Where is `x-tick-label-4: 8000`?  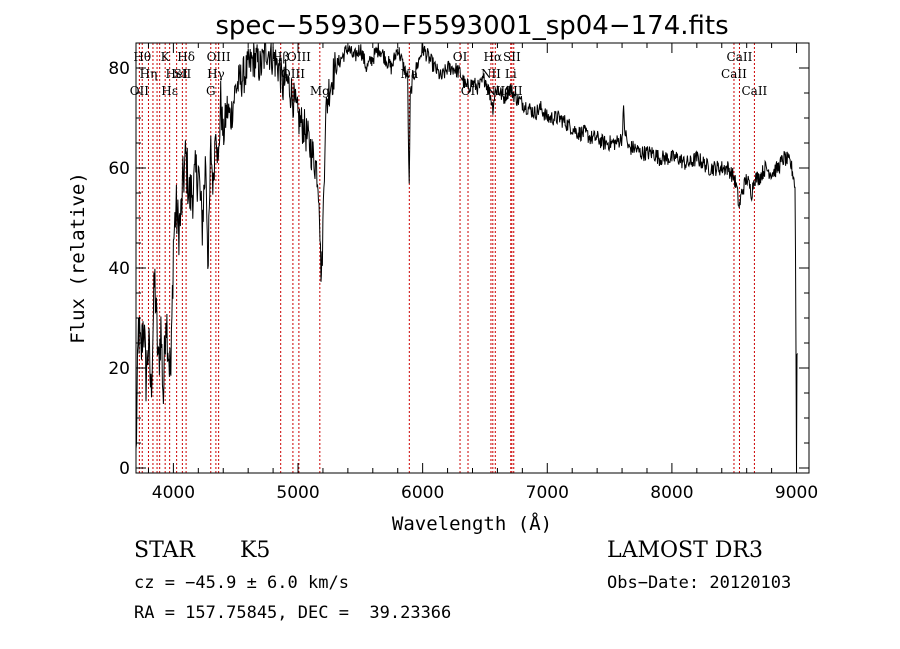 x-tick-label-4: 8000 is located at coordinates (671, 493).